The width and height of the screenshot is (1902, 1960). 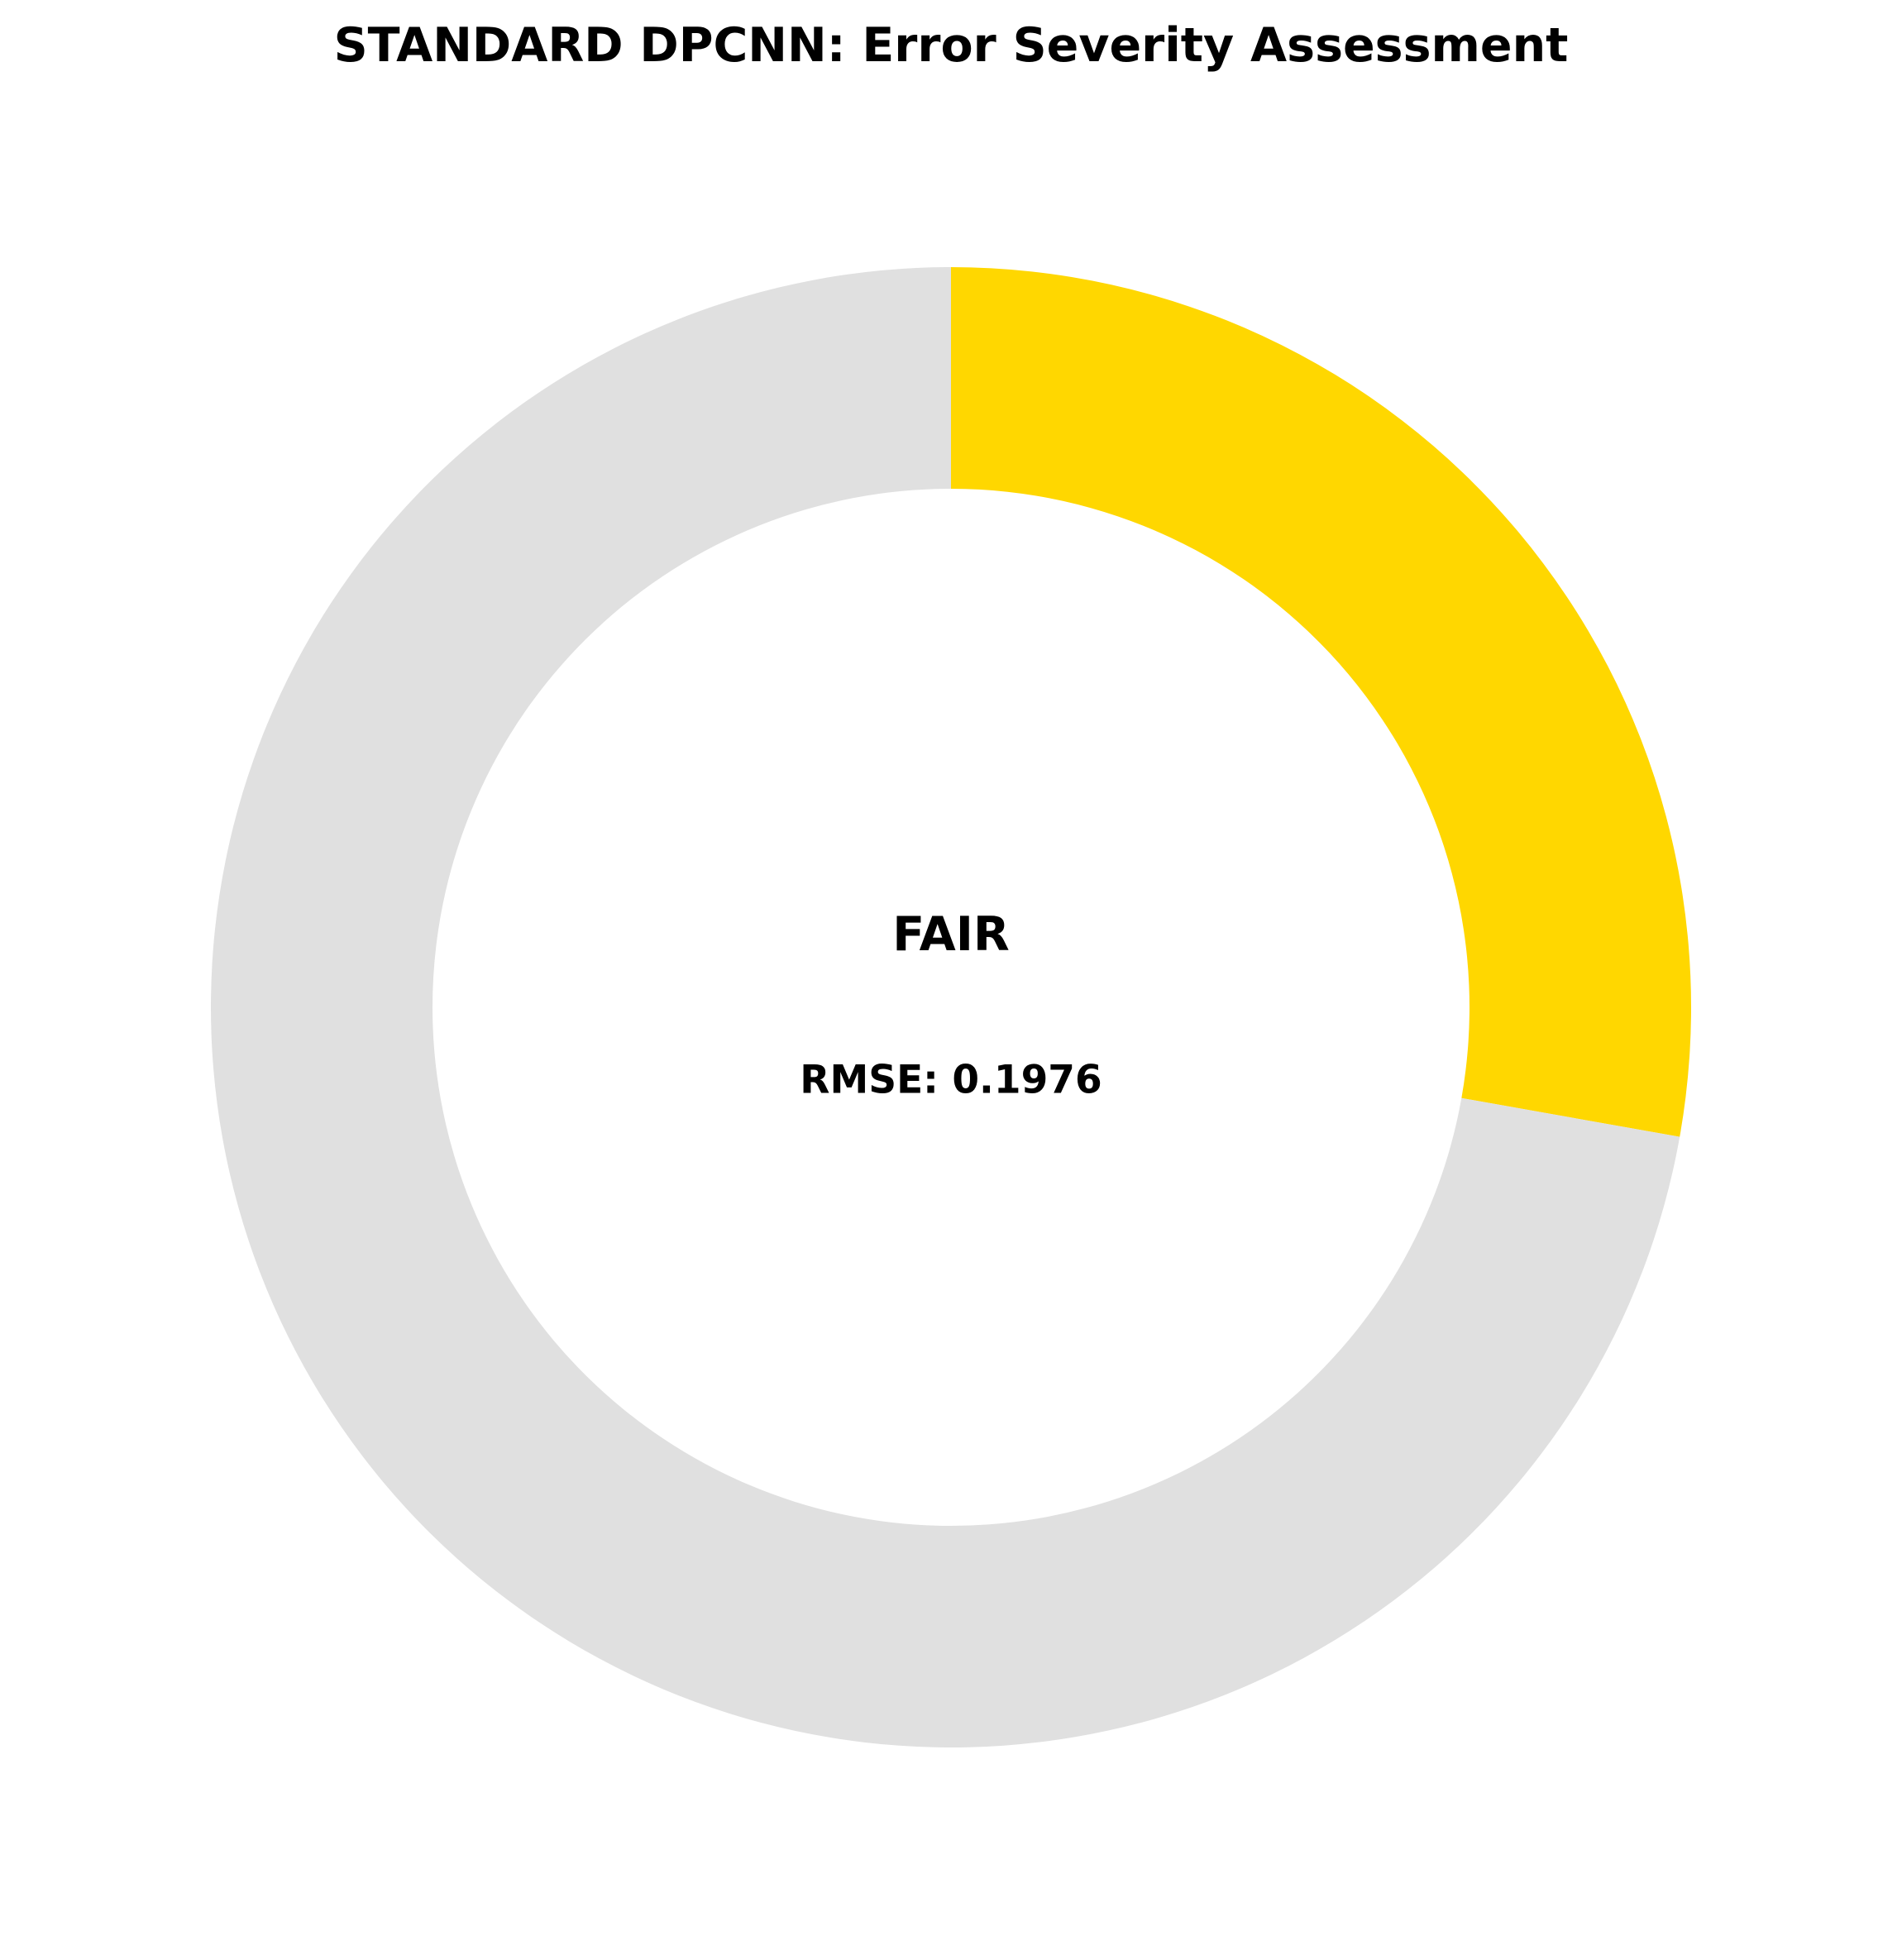 What do you see at coordinates (951, 1080) in the screenshot?
I see `rmse-value-label: RMSE: 0.1976` at bounding box center [951, 1080].